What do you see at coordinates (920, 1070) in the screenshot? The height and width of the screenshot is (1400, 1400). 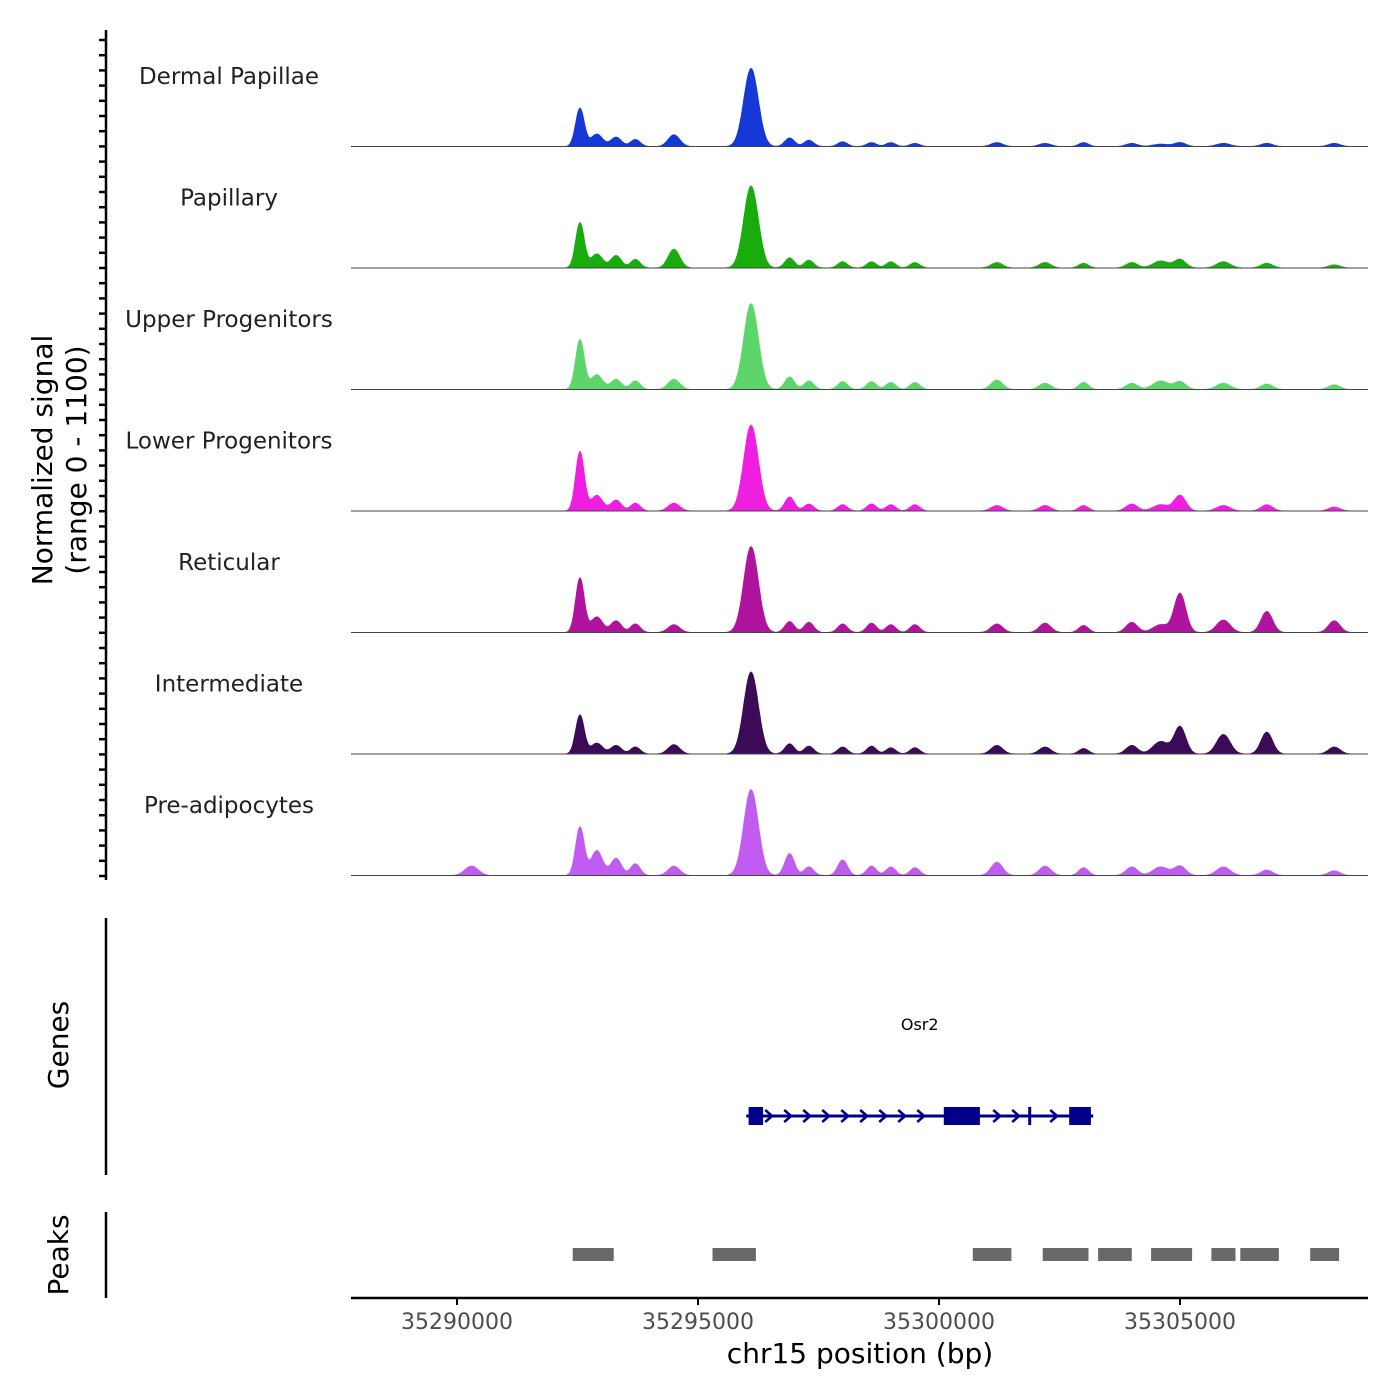 I see `gene-track: Osr2` at bounding box center [920, 1070].